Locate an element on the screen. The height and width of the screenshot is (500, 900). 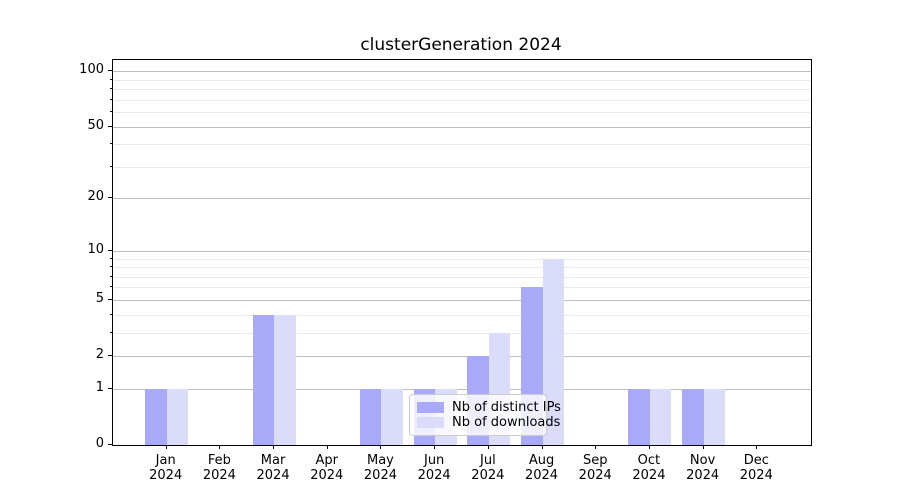
legend-item: Nb of downloads is located at coordinates (488, 422).